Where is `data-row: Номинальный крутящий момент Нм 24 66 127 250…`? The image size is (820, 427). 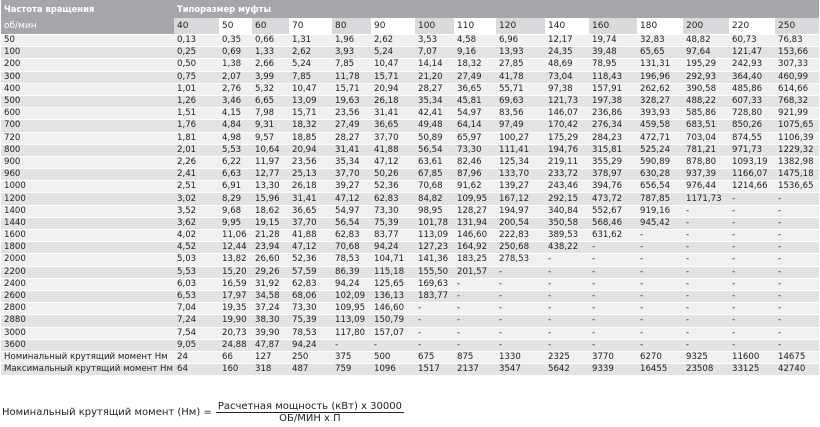 data-row: Номинальный крутящий момент Нм 24 66 127 250… is located at coordinates (410, 357).